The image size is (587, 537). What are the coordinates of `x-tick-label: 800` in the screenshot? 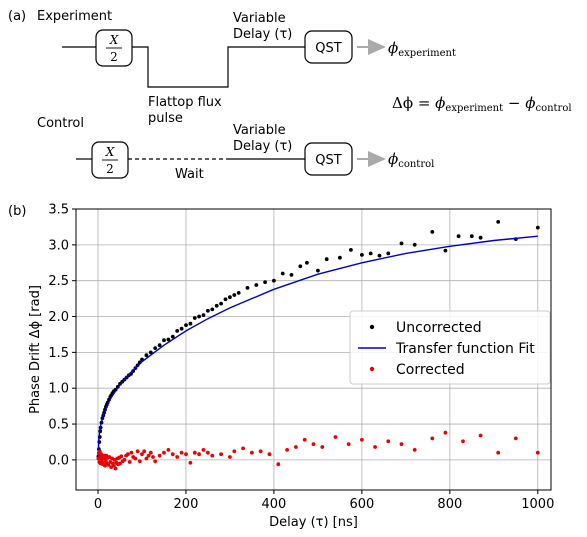 It's located at (449, 504).